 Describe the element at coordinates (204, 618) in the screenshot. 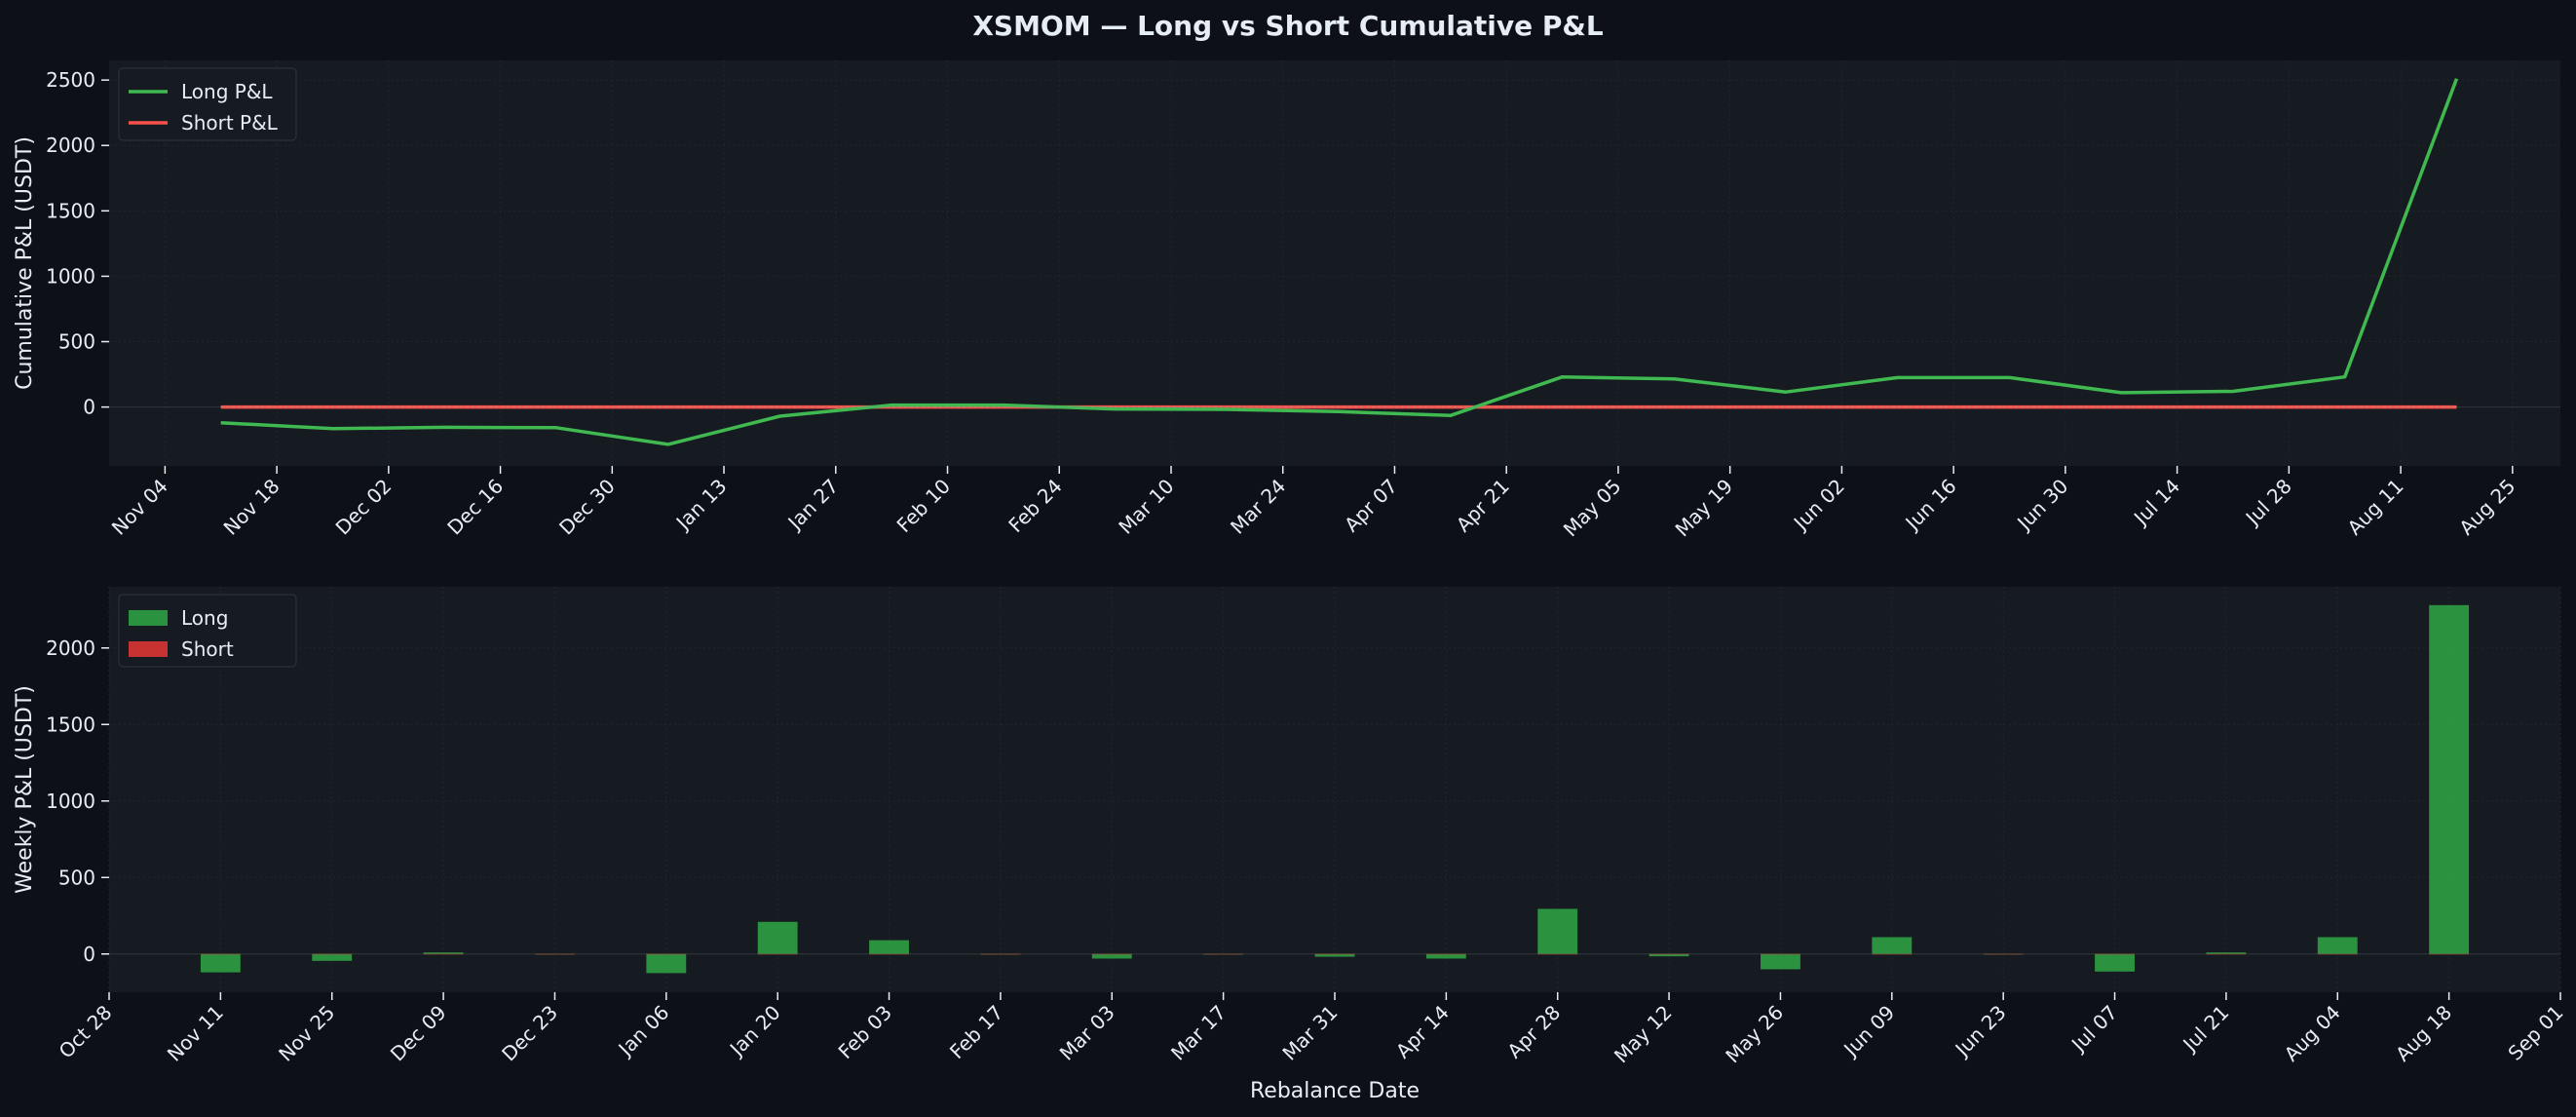

I see `legend-label: Long` at that location.